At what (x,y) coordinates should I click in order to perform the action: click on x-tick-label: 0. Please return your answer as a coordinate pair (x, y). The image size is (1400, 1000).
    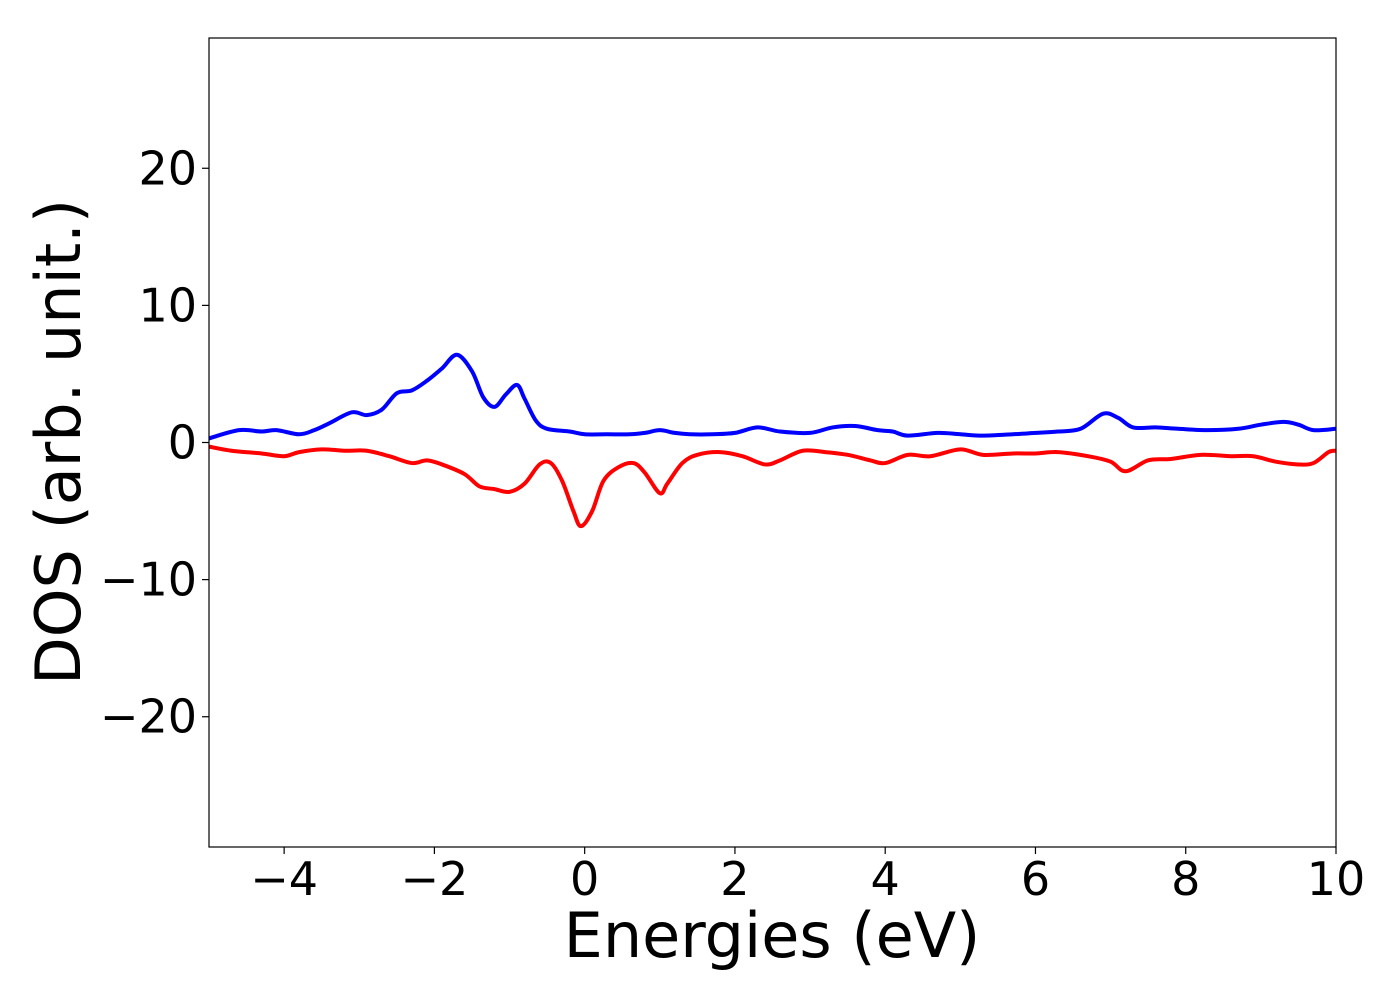
    Looking at the image, I should click on (584, 879).